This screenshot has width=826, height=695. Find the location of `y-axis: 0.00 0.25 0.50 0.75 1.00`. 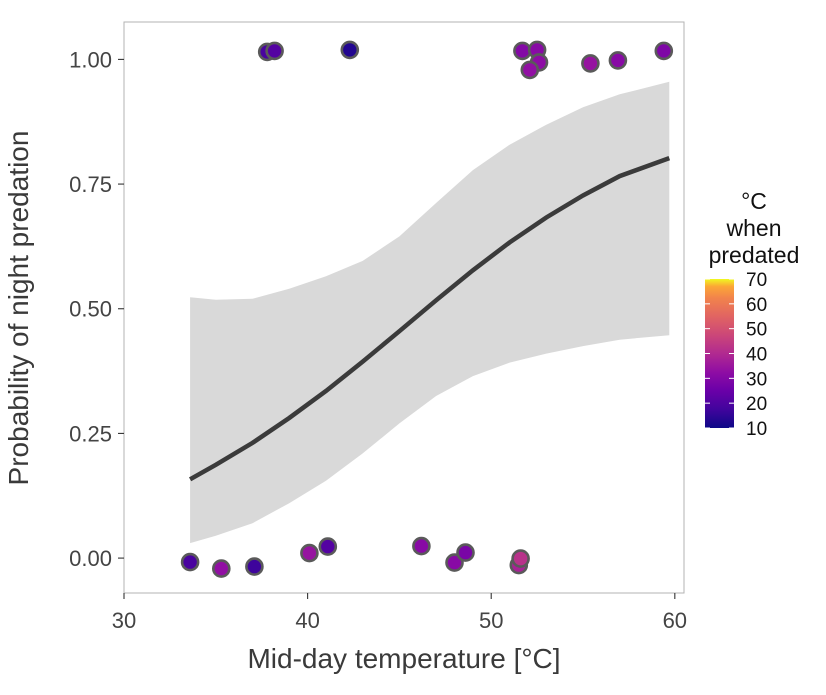

y-axis: 0.00 0.25 0.50 0.75 1.00 is located at coordinates (96, 309).